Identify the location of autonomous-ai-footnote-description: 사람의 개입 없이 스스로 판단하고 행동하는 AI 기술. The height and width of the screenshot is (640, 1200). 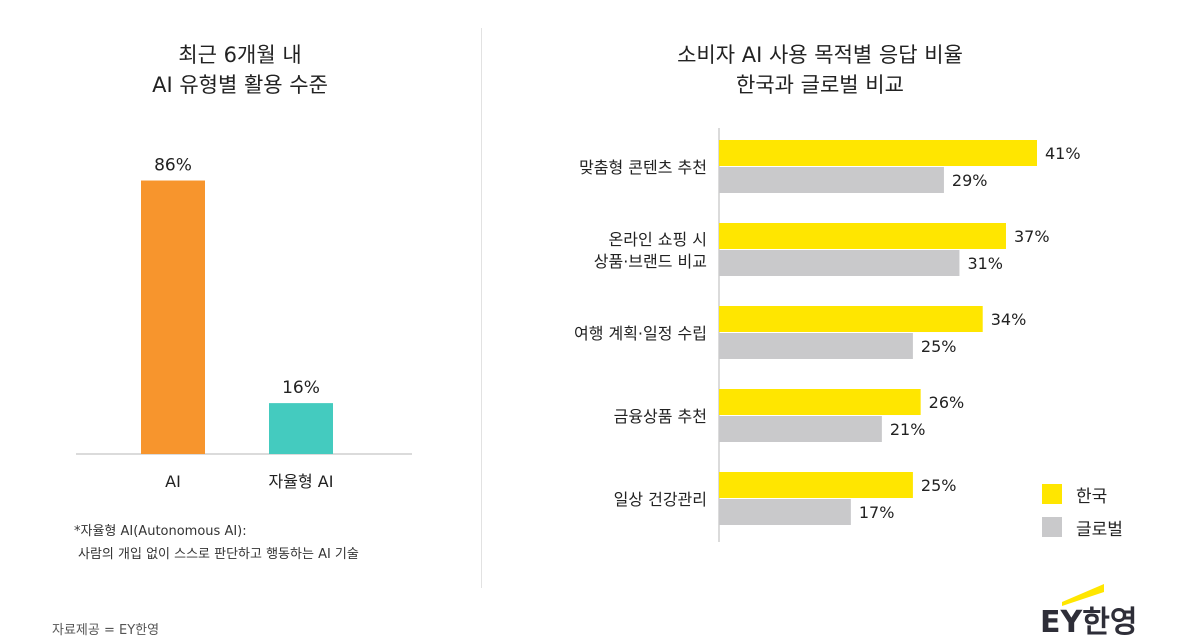
(218, 554).